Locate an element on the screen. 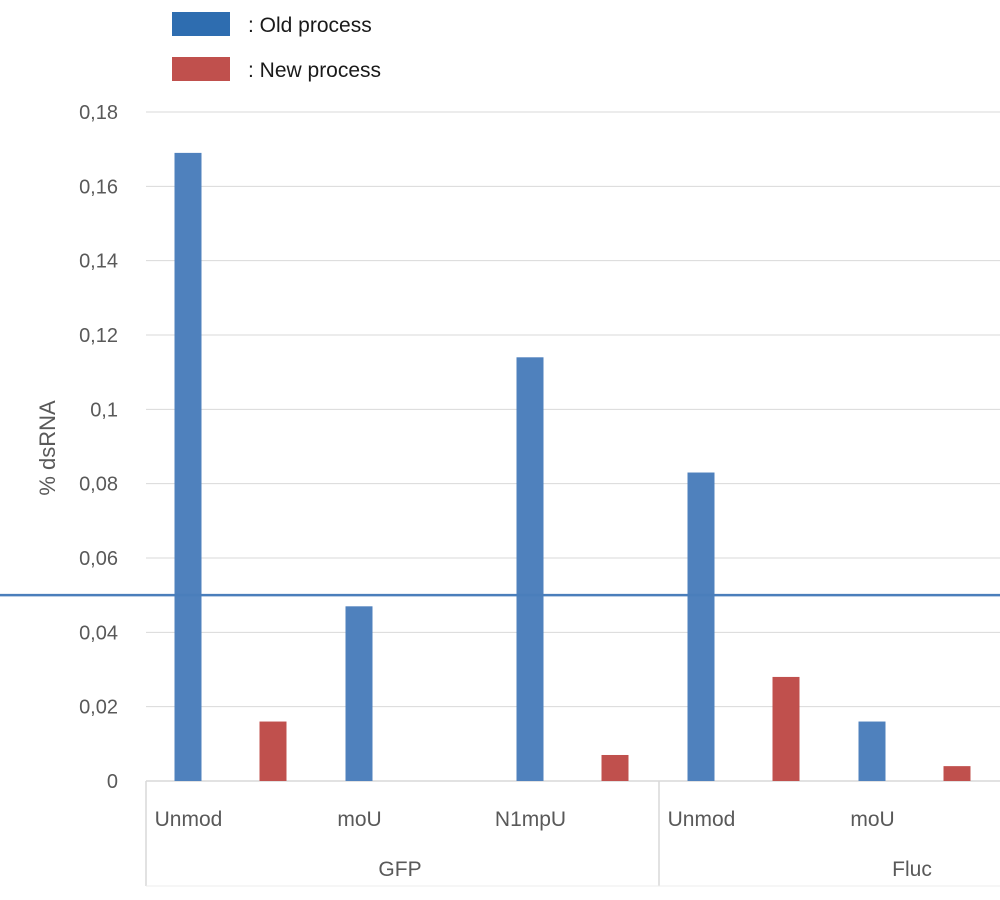 Image resolution: width=1000 pixels, height=900 pixels. y-tick-label: 0,08 is located at coordinates (98, 485).